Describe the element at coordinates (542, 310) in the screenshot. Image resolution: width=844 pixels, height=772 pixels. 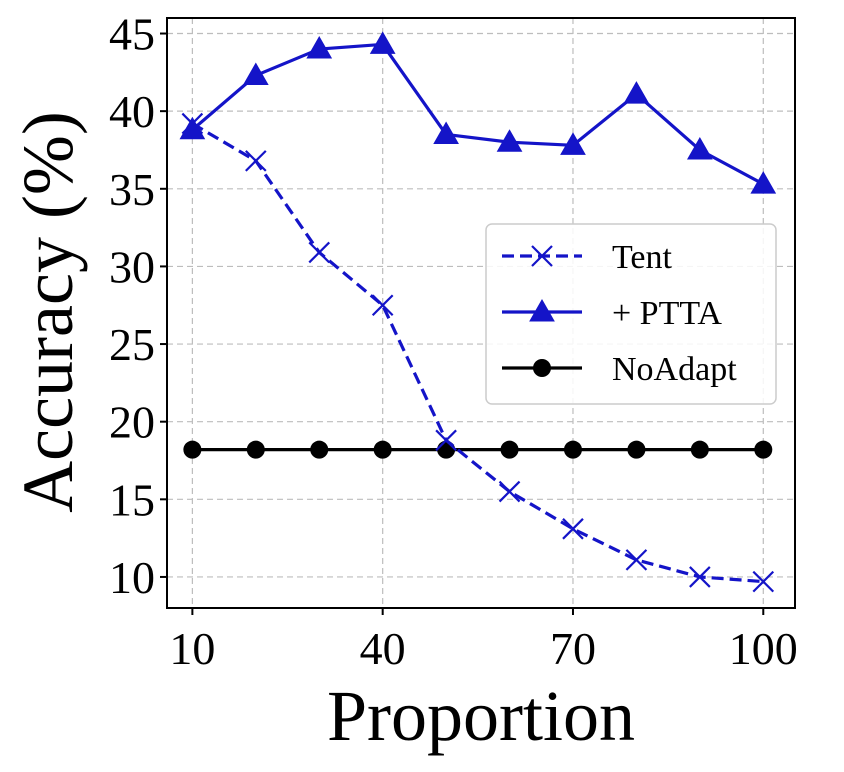
I see `legend-marker-ptta` at that location.